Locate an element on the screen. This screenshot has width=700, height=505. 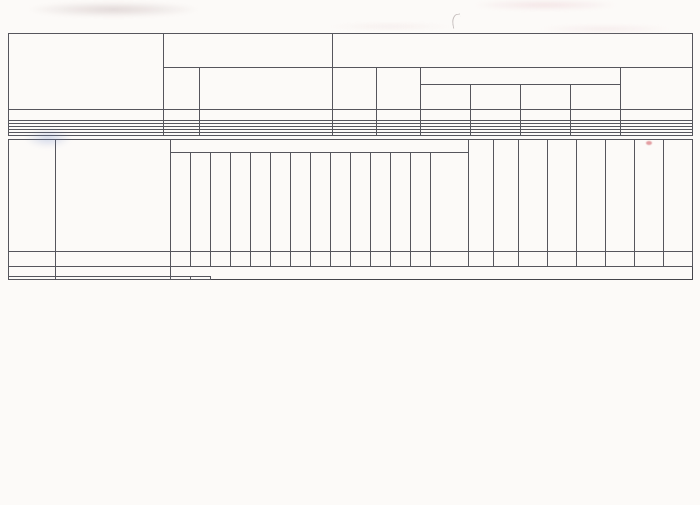
header-count-group is located at coordinates (248, 50).